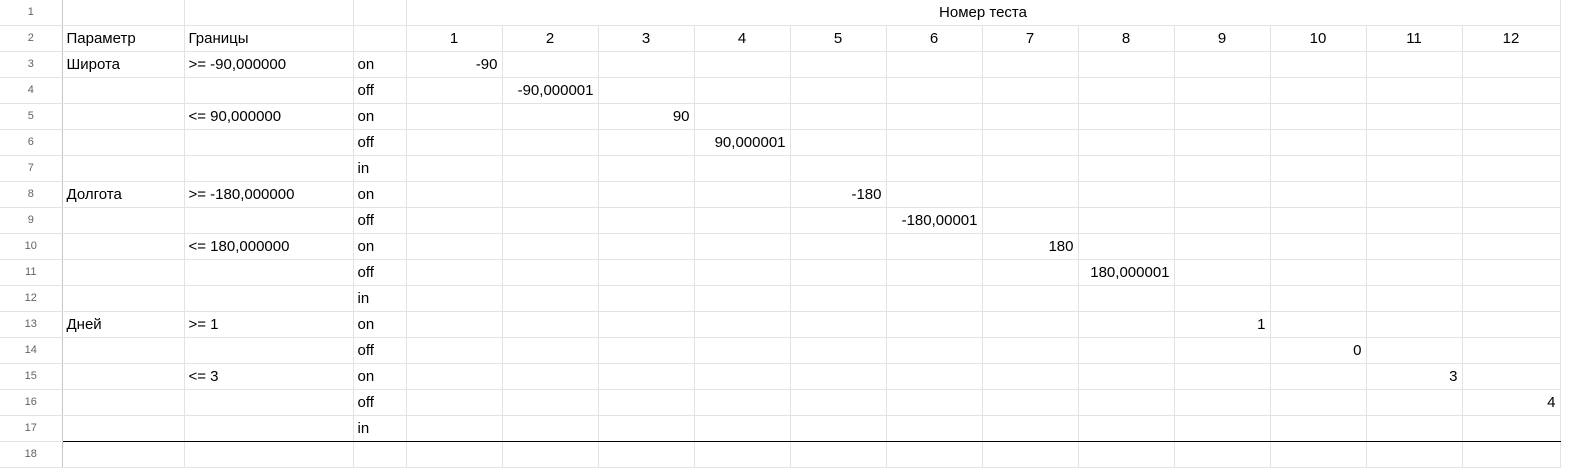 The image size is (1577, 468). What do you see at coordinates (123, 38) in the screenshot?
I see `param-header-cell: Параметр` at bounding box center [123, 38].